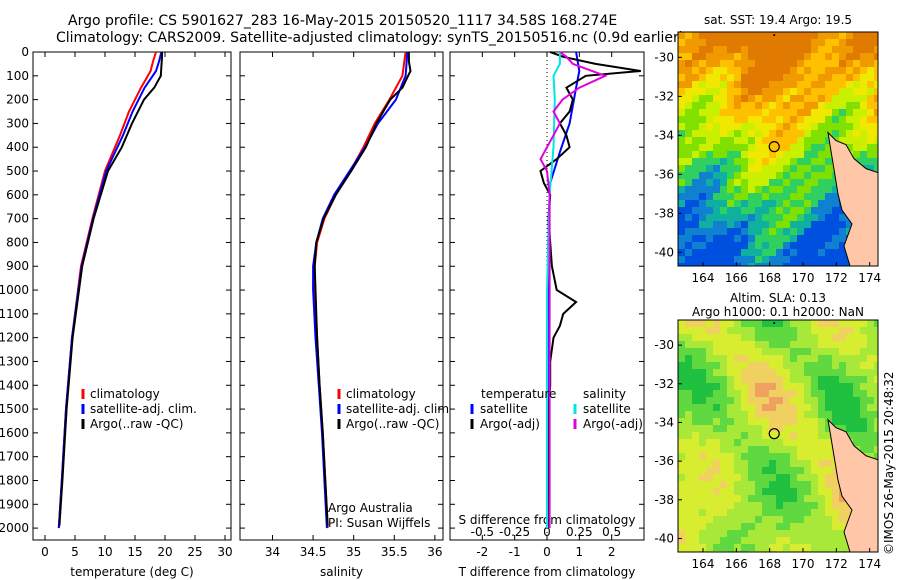 This screenshot has height=580, width=900. Describe the element at coordinates (664, 422) in the screenshot. I see `y-tick-label: -34` at that location.